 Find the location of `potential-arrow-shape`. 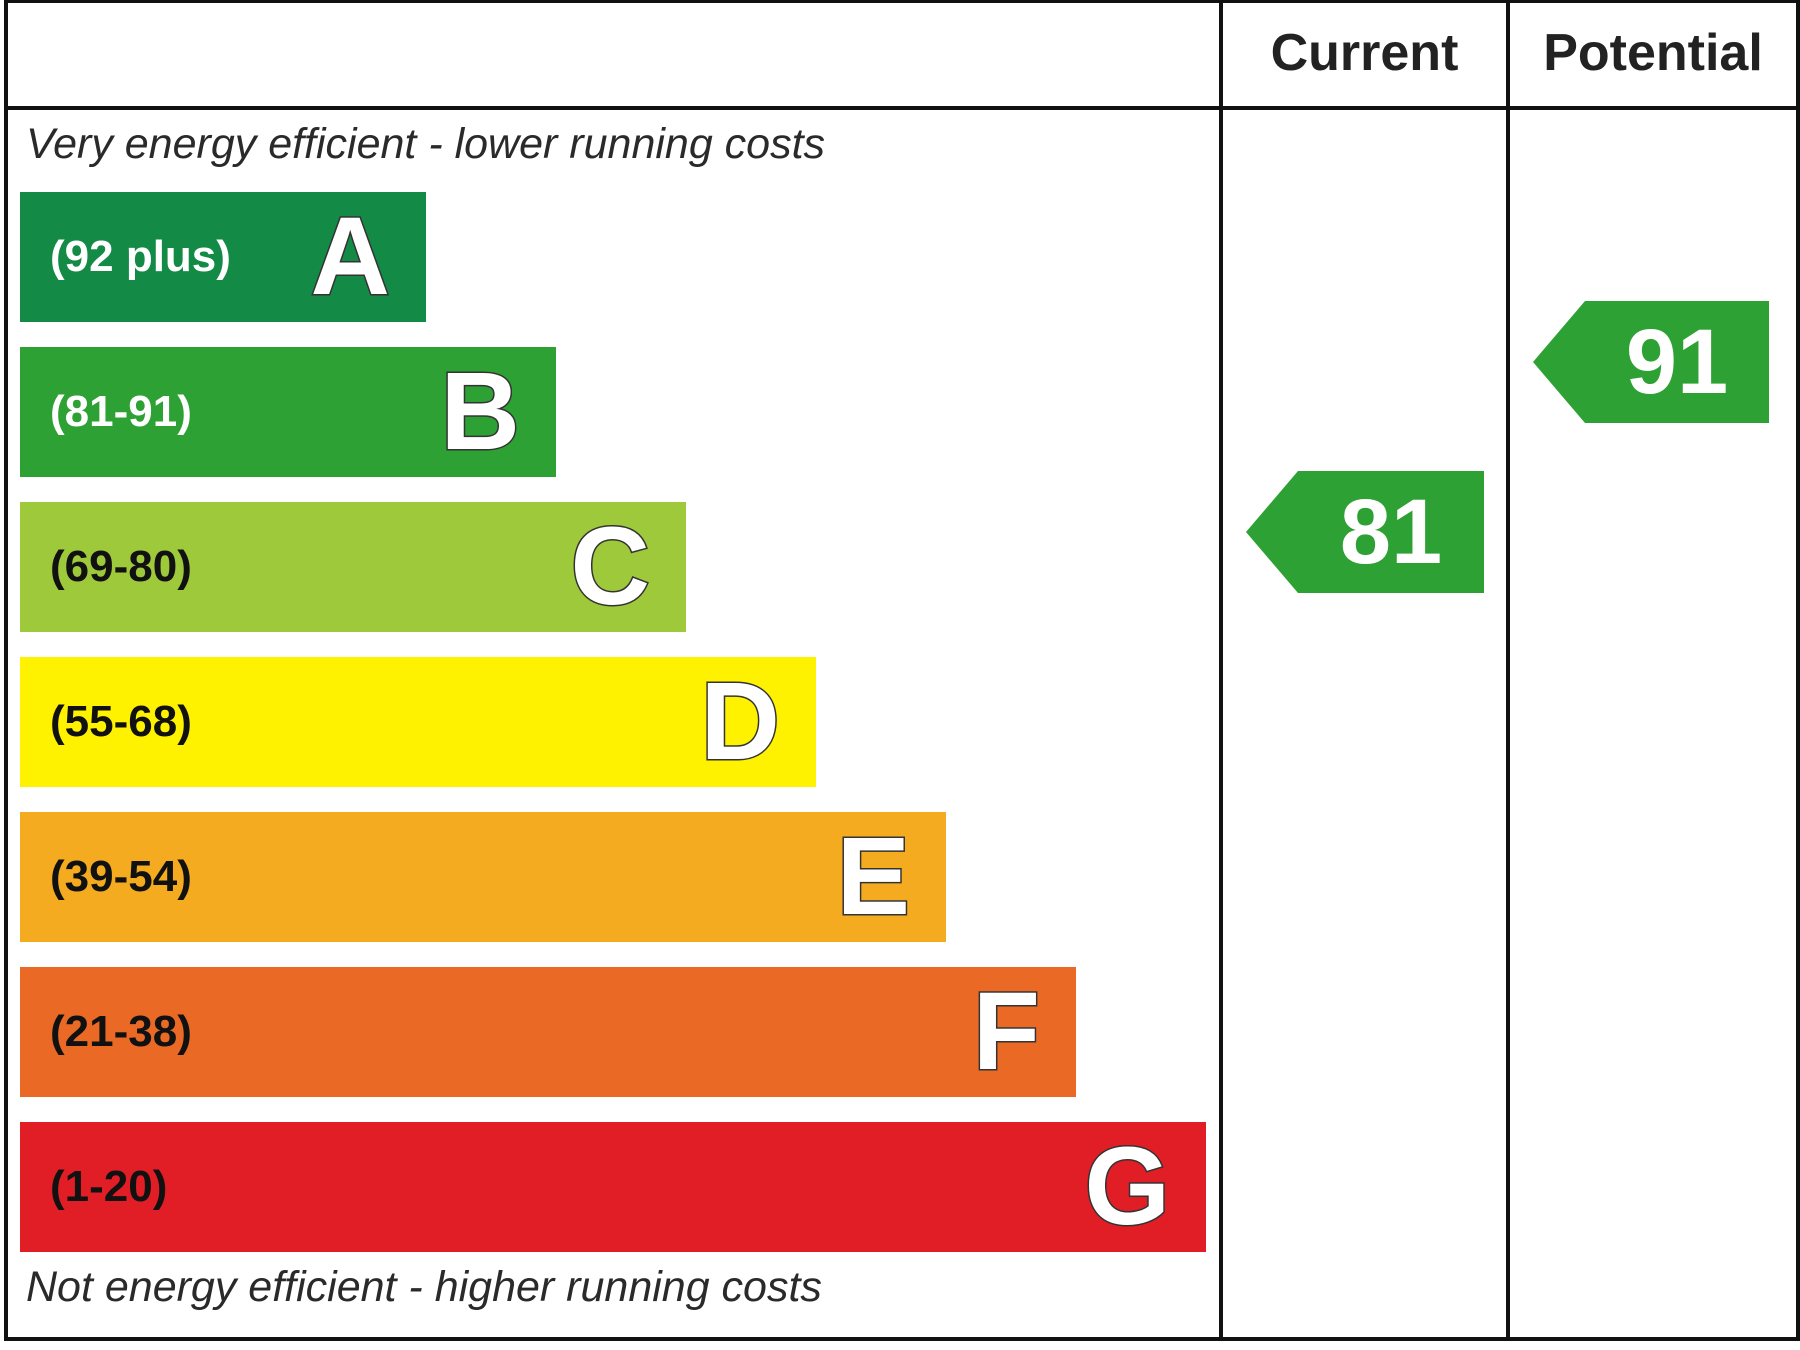

potential-arrow-shape is located at coordinates (1651, 362).